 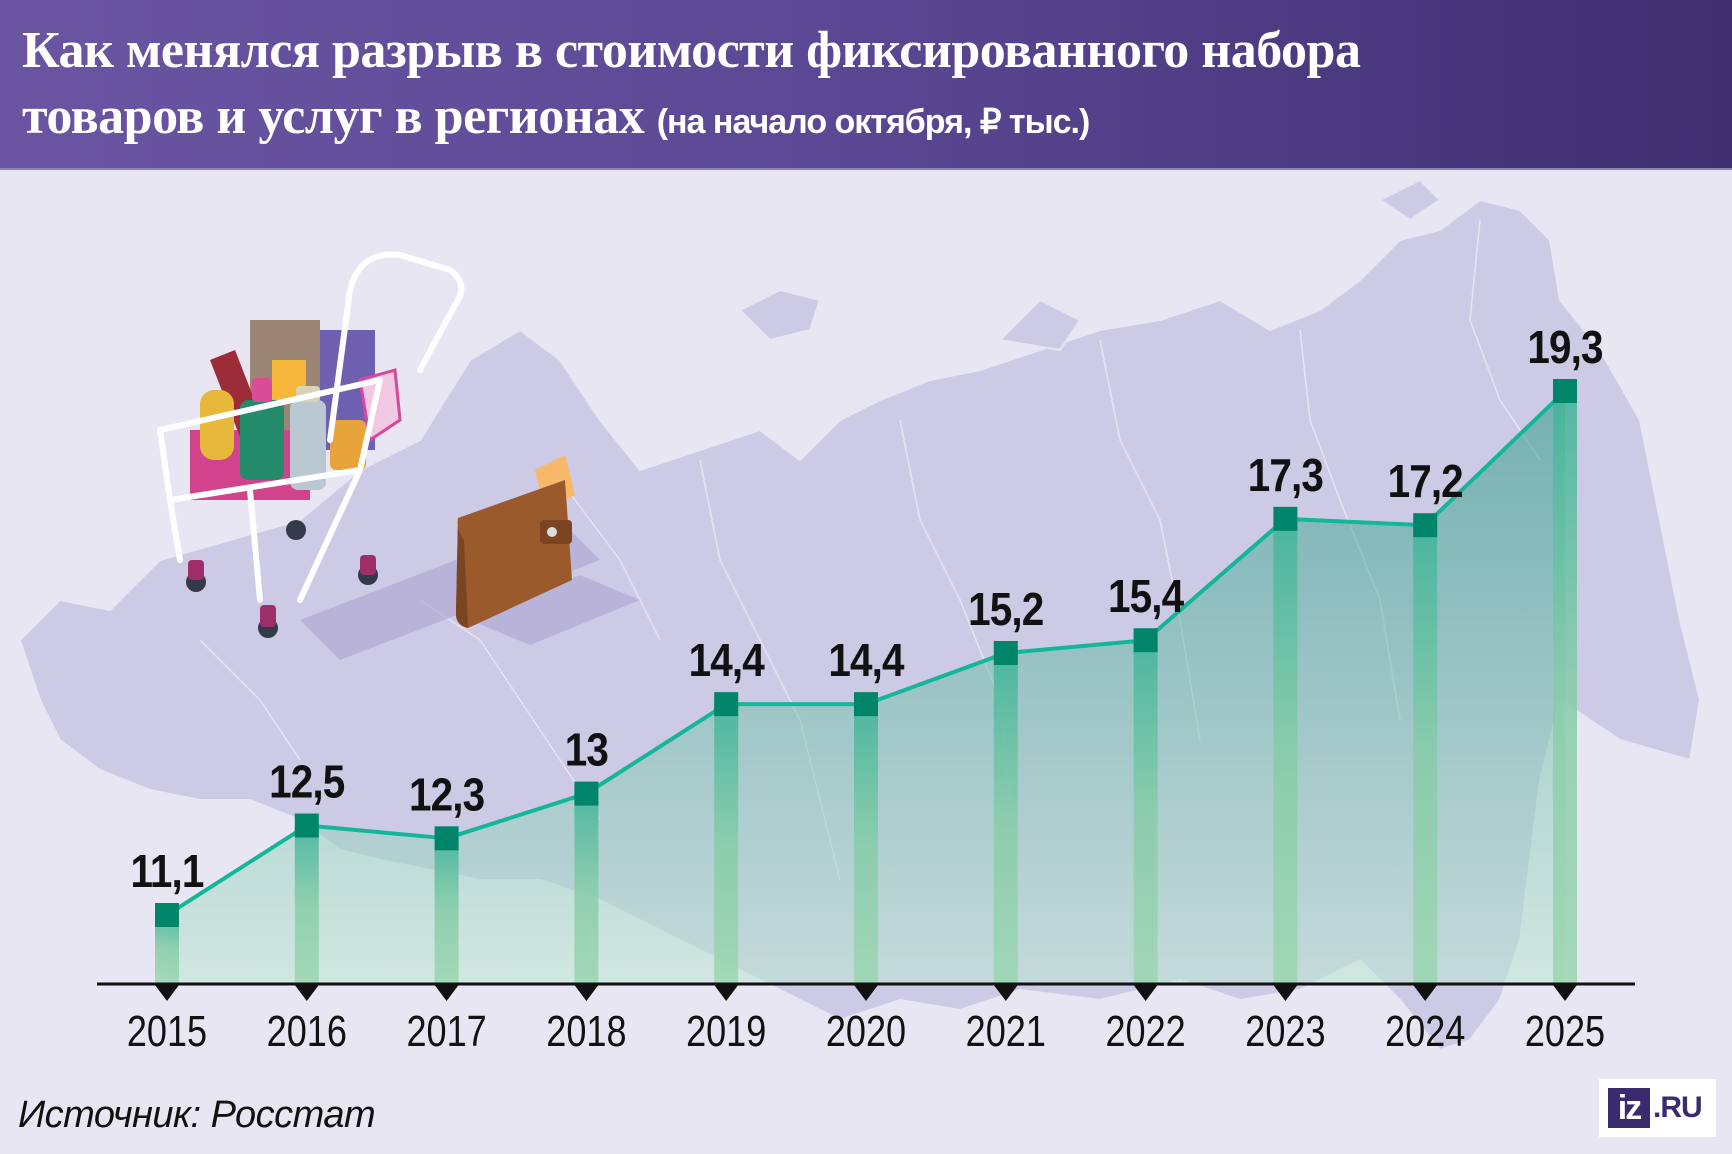 I want to click on x-tick-label-2016: 2016, so click(x=307, y=1031).